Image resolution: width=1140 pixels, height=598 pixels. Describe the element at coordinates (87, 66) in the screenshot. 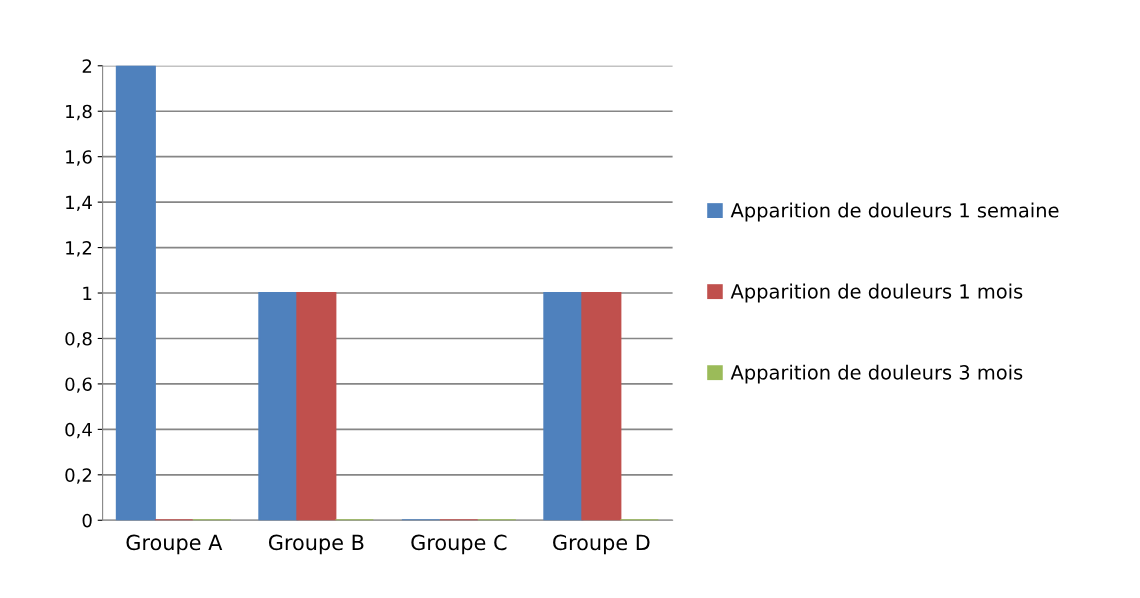

I see `y-tick-label: 2` at that location.